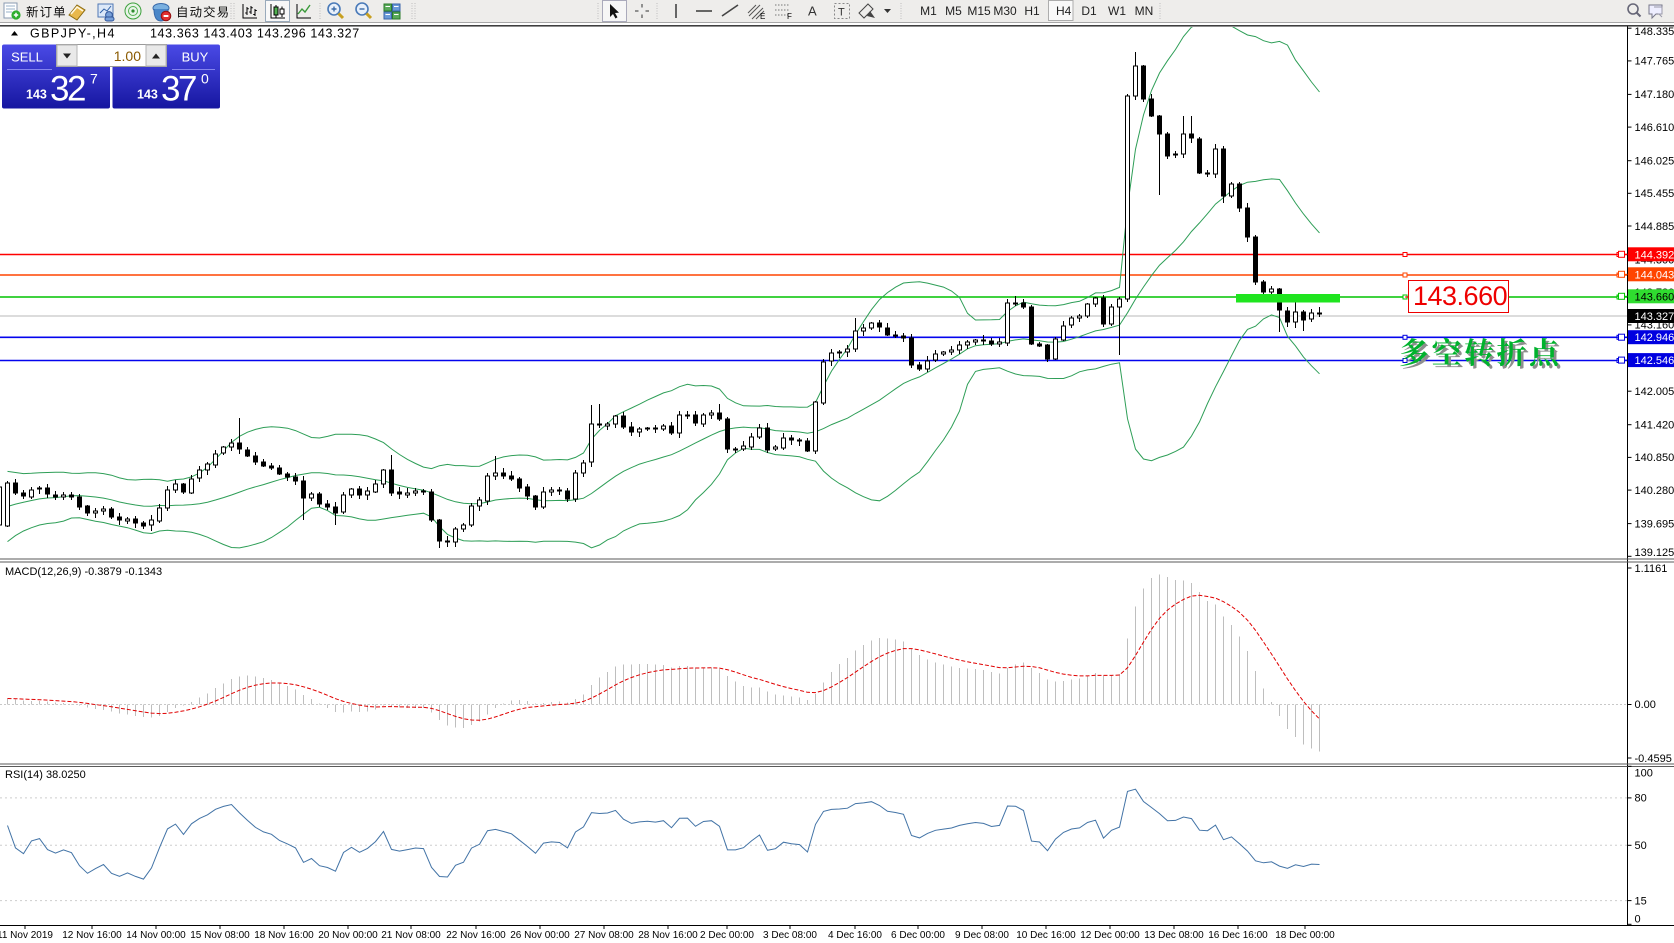  Describe the element at coordinates (1654, 194) in the screenshot. I see `svg-text: 145.455` at that location.